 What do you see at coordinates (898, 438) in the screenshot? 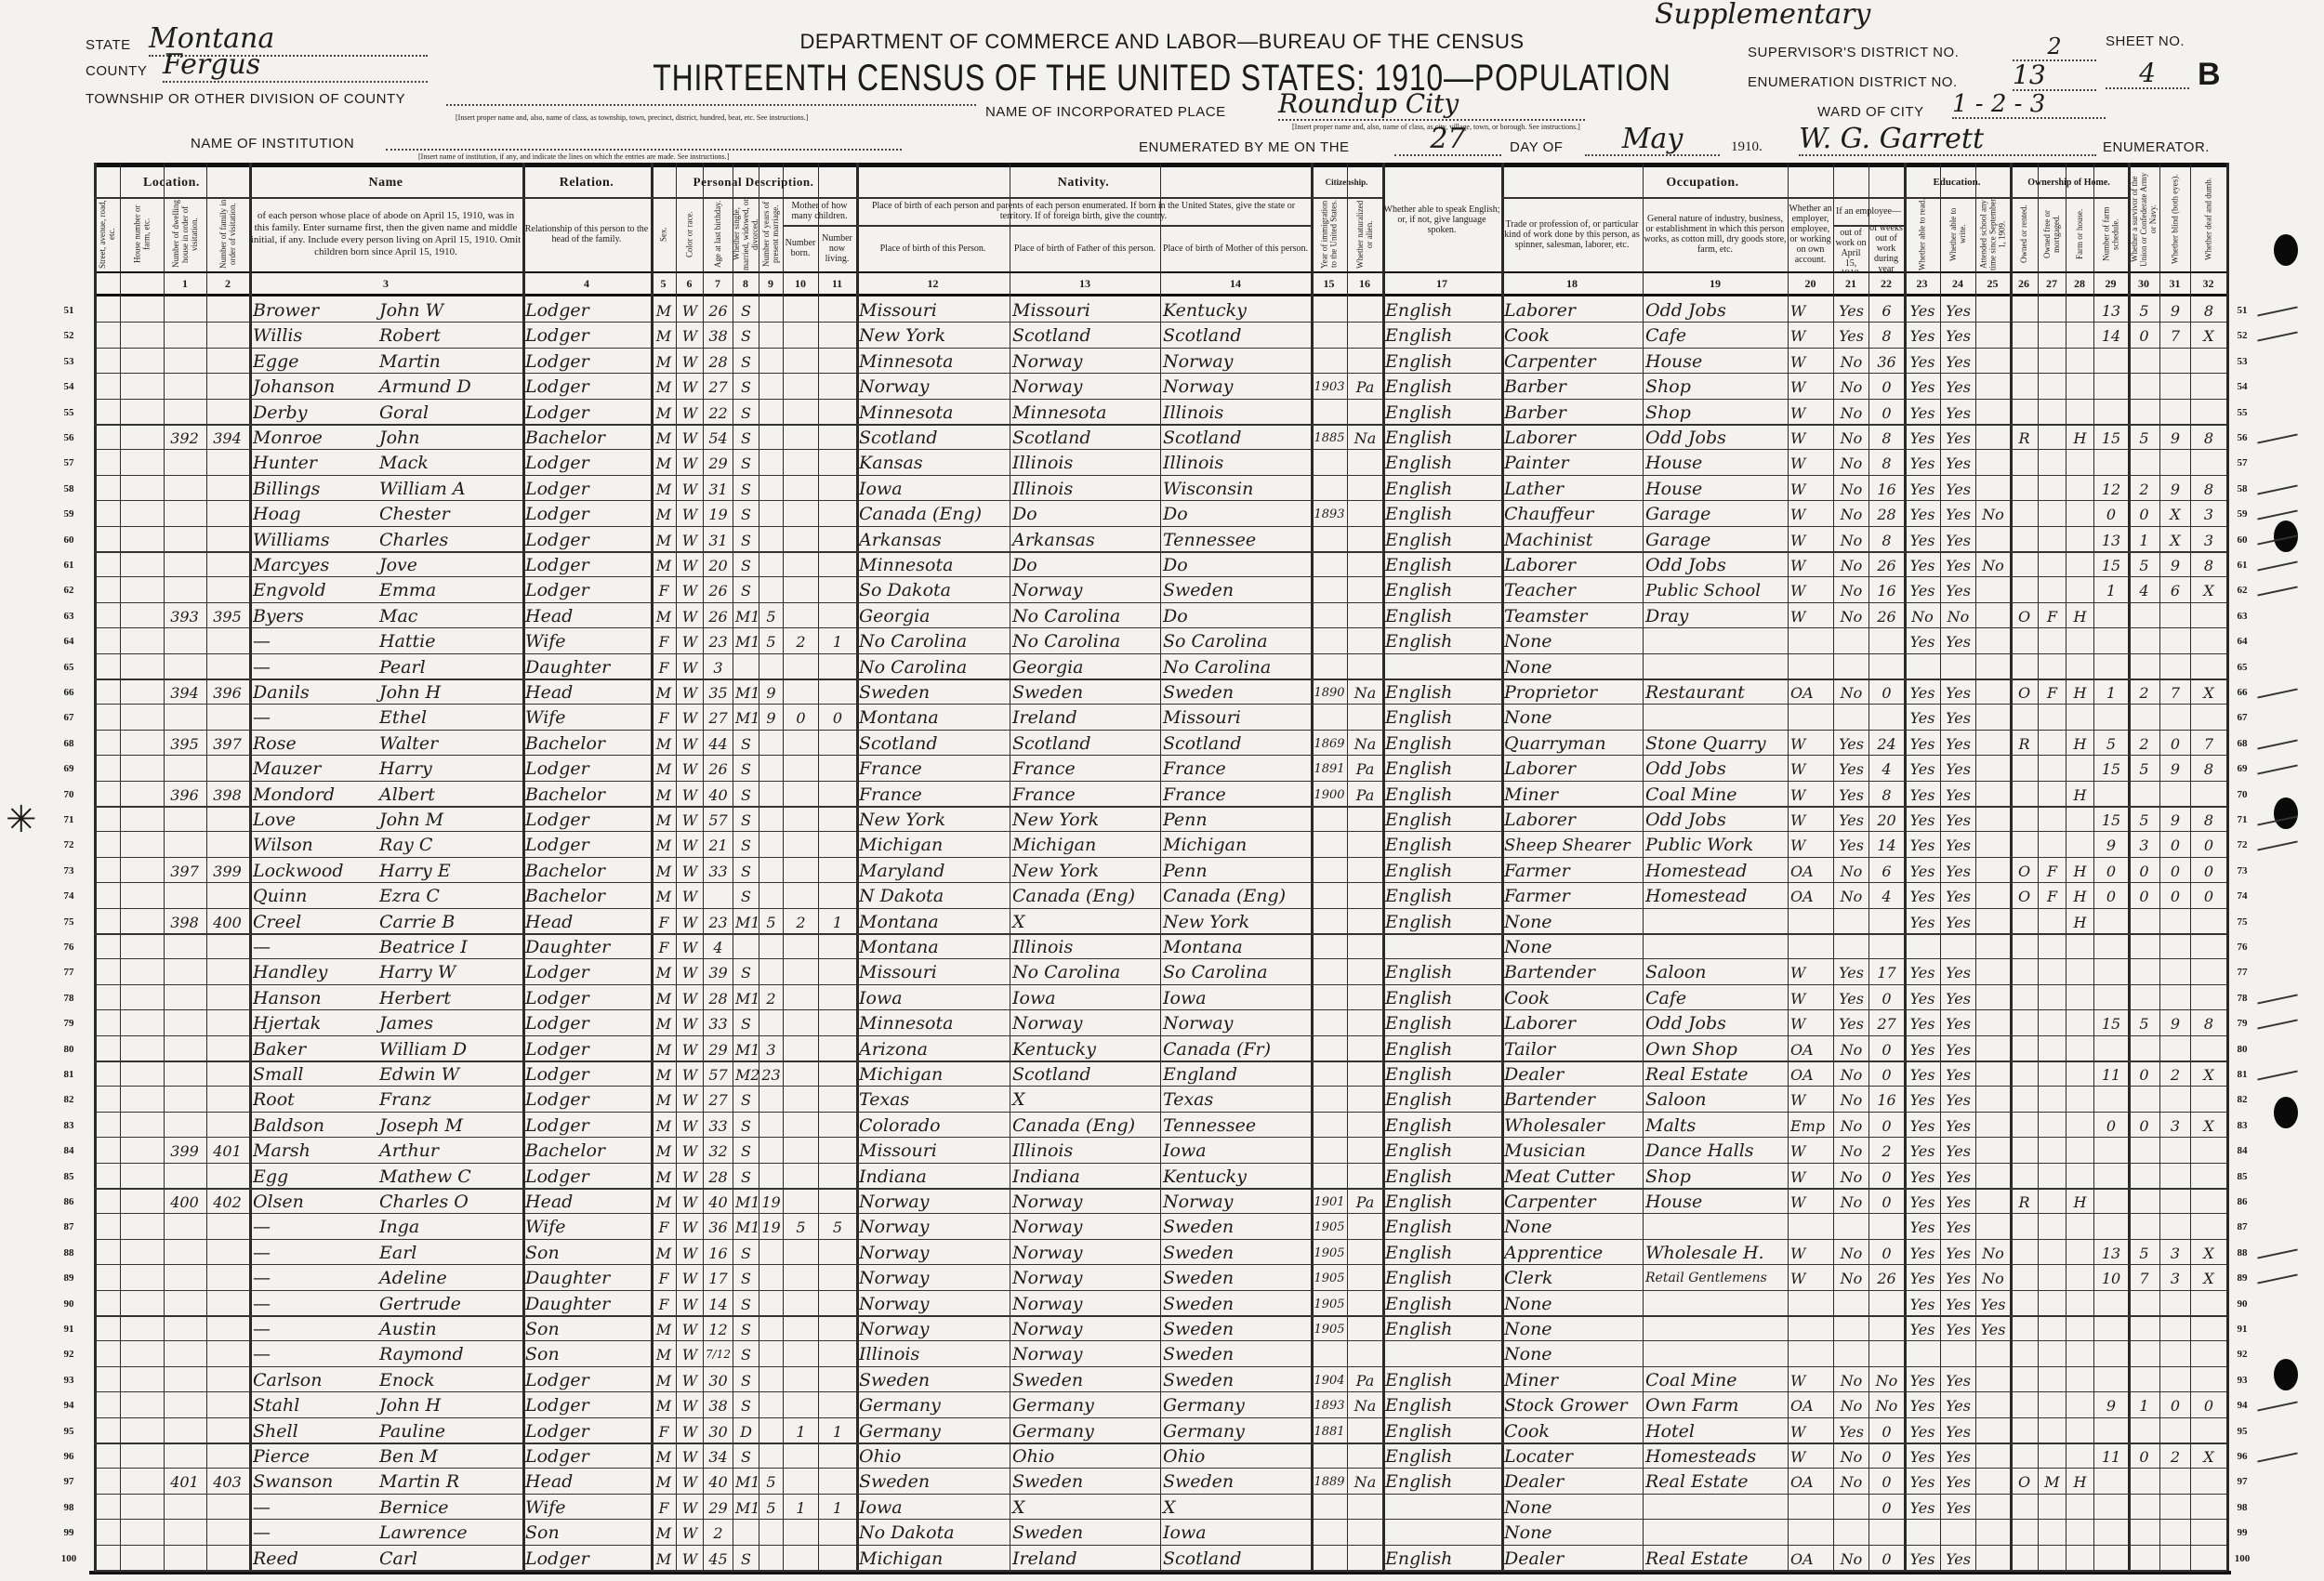
I see `cell-birthplace: Scotland` at bounding box center [898, 438].